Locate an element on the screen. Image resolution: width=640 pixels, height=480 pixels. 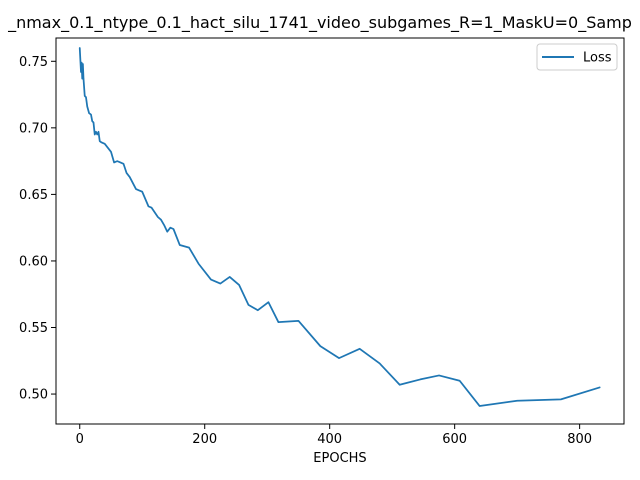
y-tick-label: 0.60 is located at coordinates (33, 261).